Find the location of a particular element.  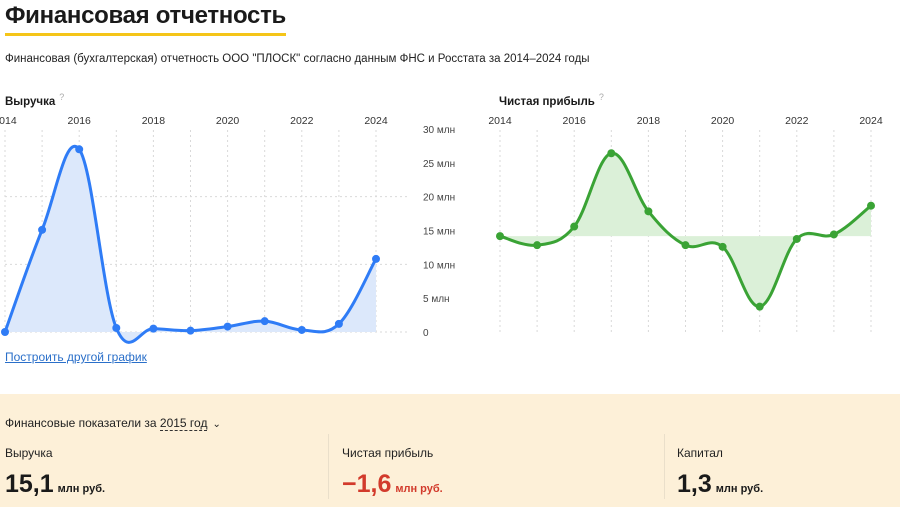

net-profit-metric: Чистая прибыль −1,6 млн руб. is located at coordinates (392, 472).